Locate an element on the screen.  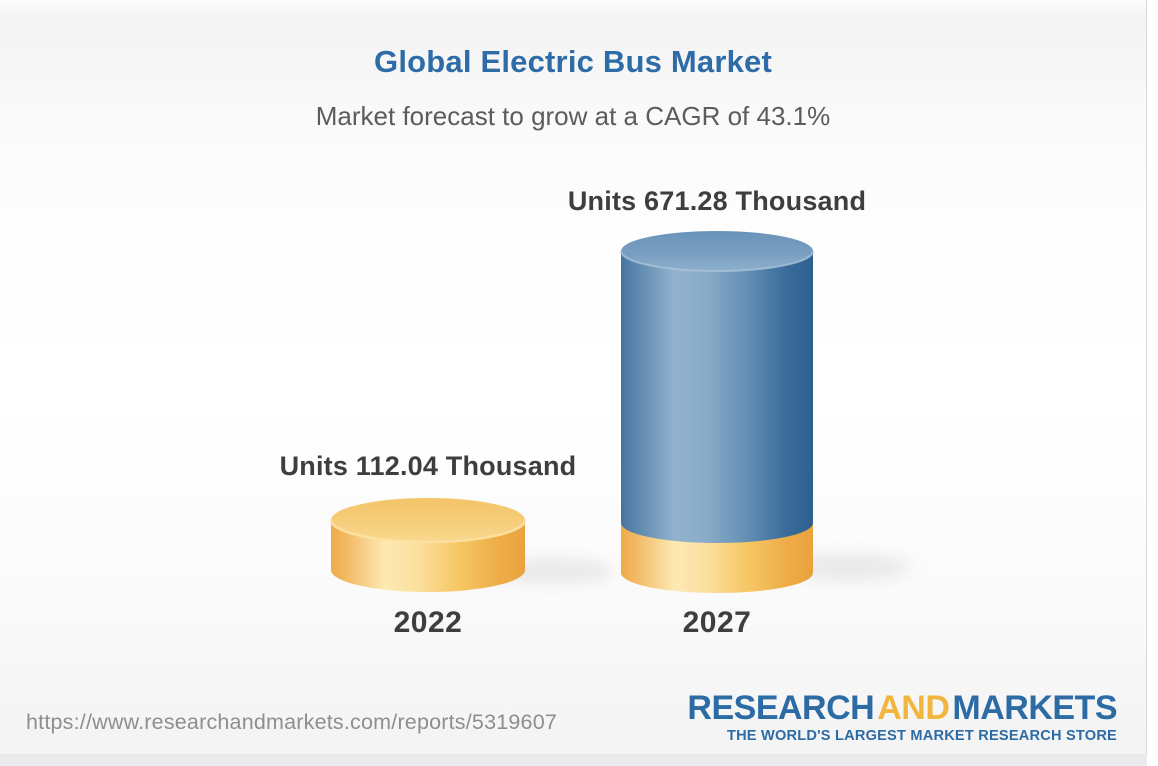
logo-word-and: AND is located at coordinates (913, 708).